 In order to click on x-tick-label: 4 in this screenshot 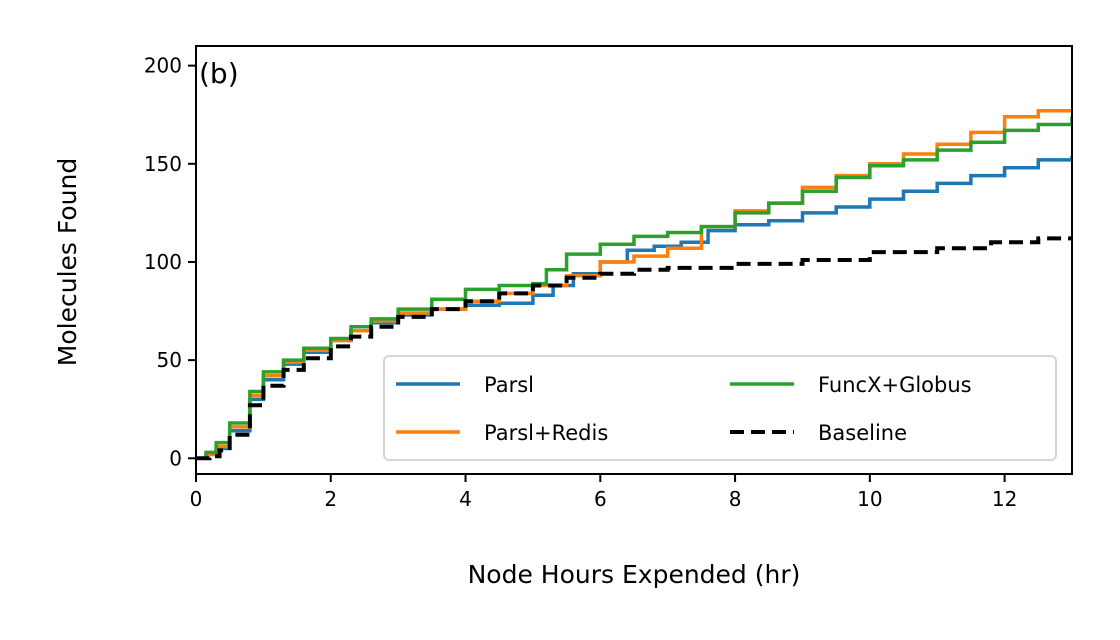, I will do `click(465, 499)`.